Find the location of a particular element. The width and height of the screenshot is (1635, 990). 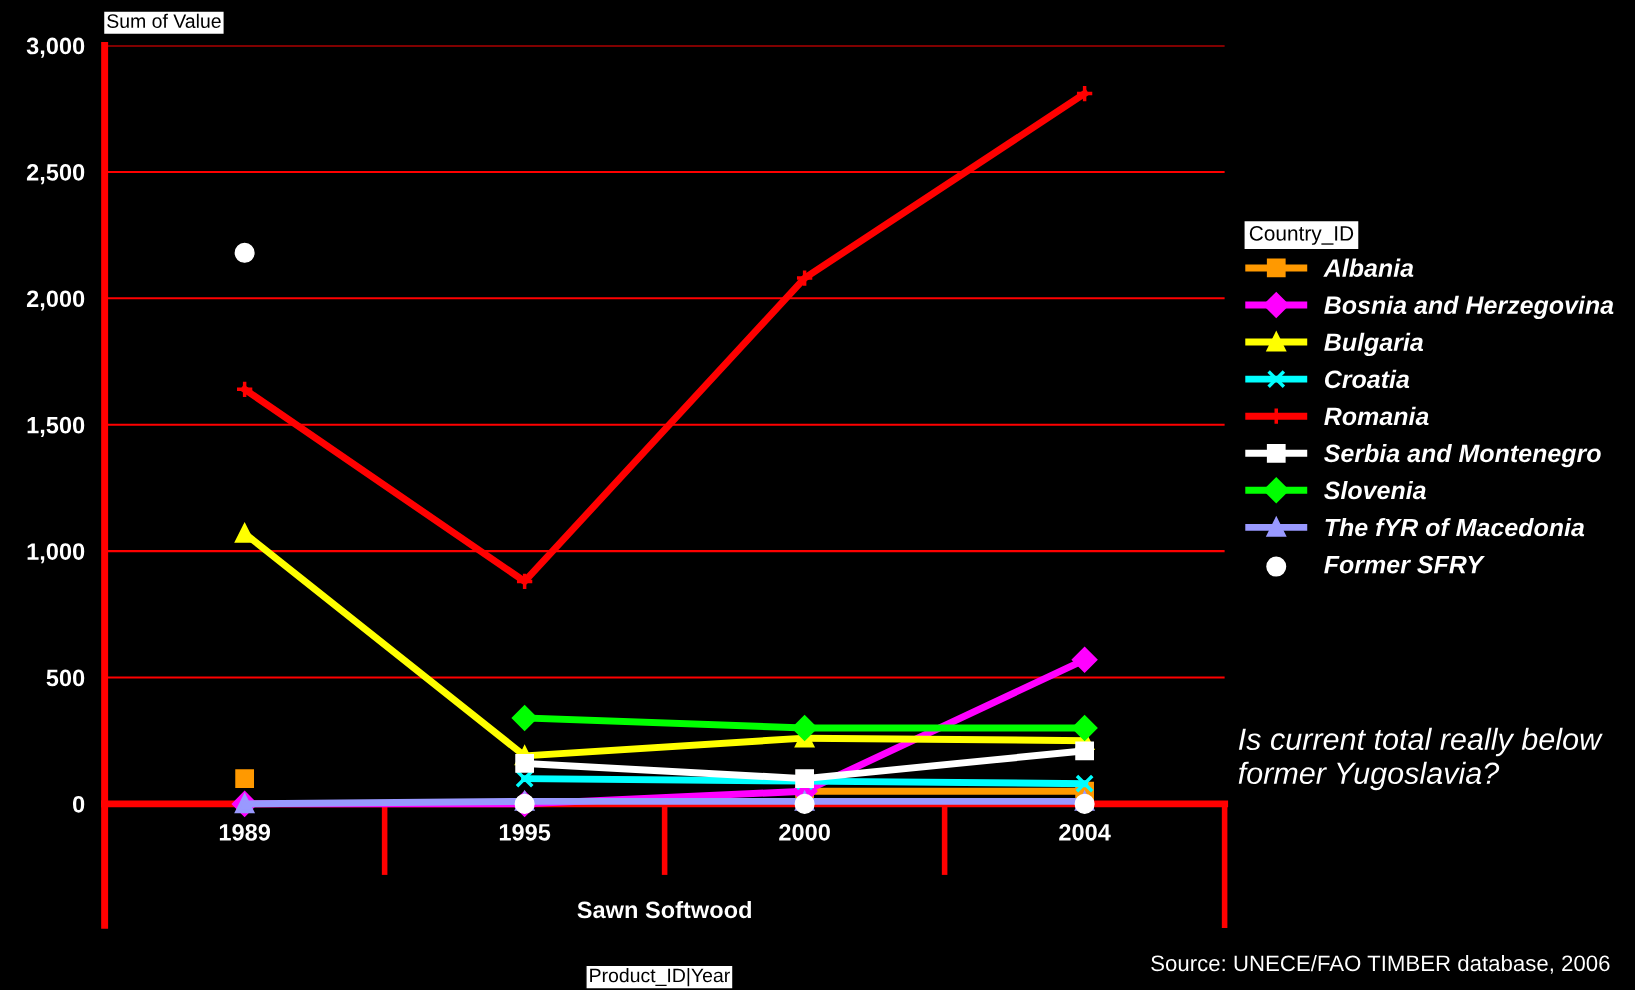

legend-label: Slovenia is located at coordinates (1375, 490).